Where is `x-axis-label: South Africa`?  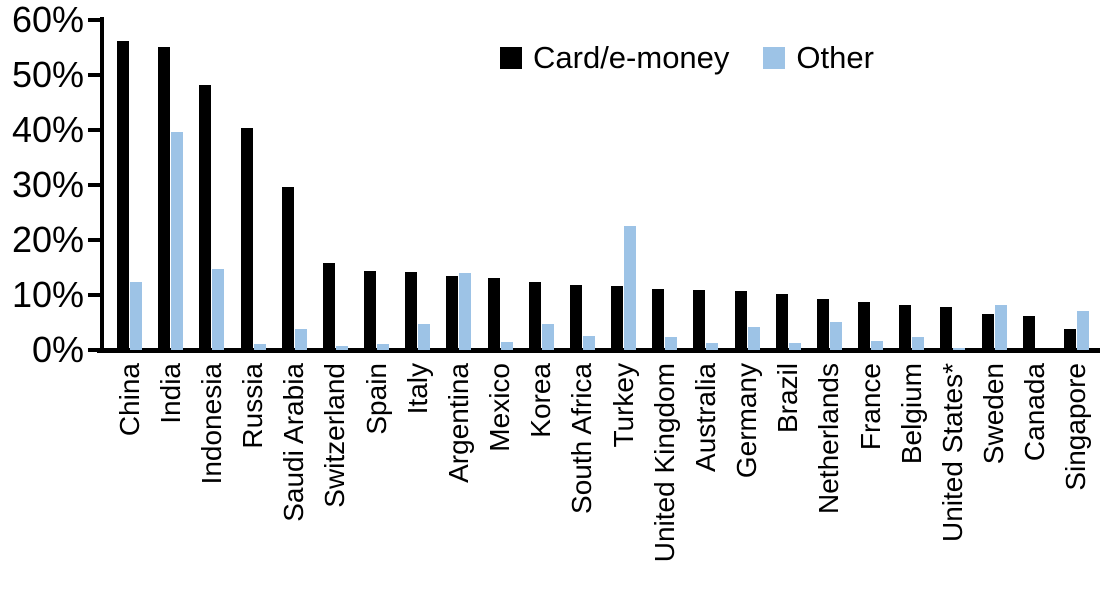
x-axis-label: South Africa is located at coordinates (582, 438).